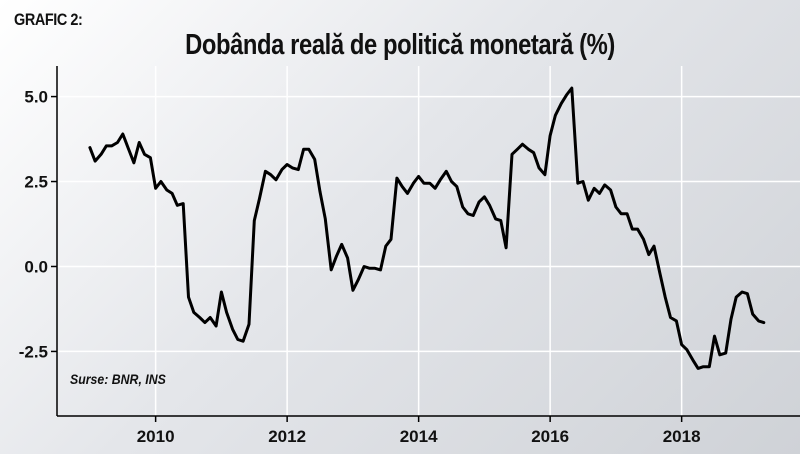 Image resolution: width=800 pixels, height=454 pixels. What do you see at coordinates (400, 45) in the screenshot?
I see `chart-title: Dobânda reală de politică monetară (%)` at bounding box center [400, 45].